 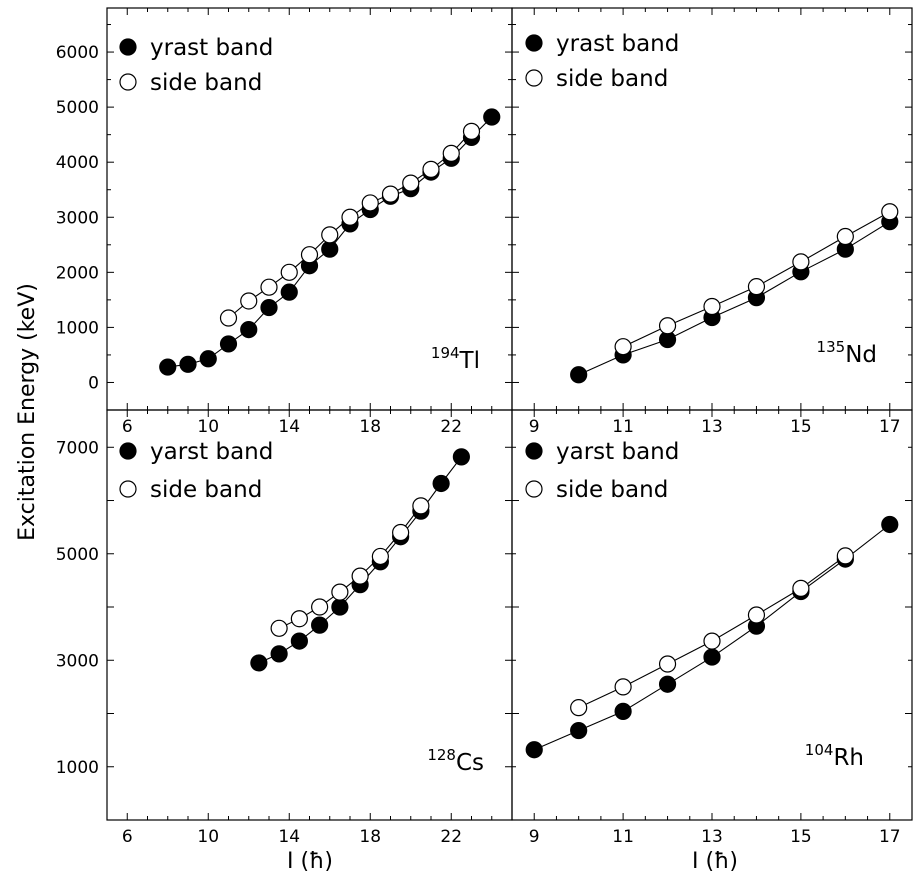 What do you see at coordinates (211, 452) in the screenshot?
I see `legend-label: yarst band` at bounding box center [211, 452].